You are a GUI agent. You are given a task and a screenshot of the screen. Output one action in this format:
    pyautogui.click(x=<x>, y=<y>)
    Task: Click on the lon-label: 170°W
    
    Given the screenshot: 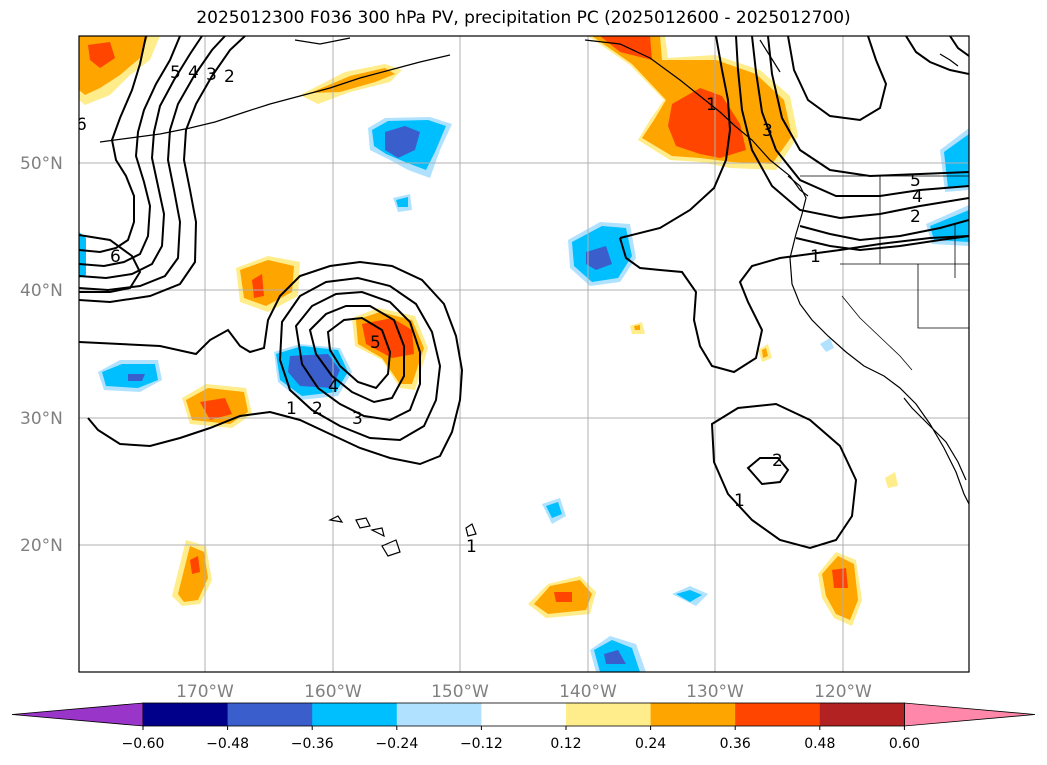 What is the action you would take?
    pyautogui.click(x=205, y=692)
    